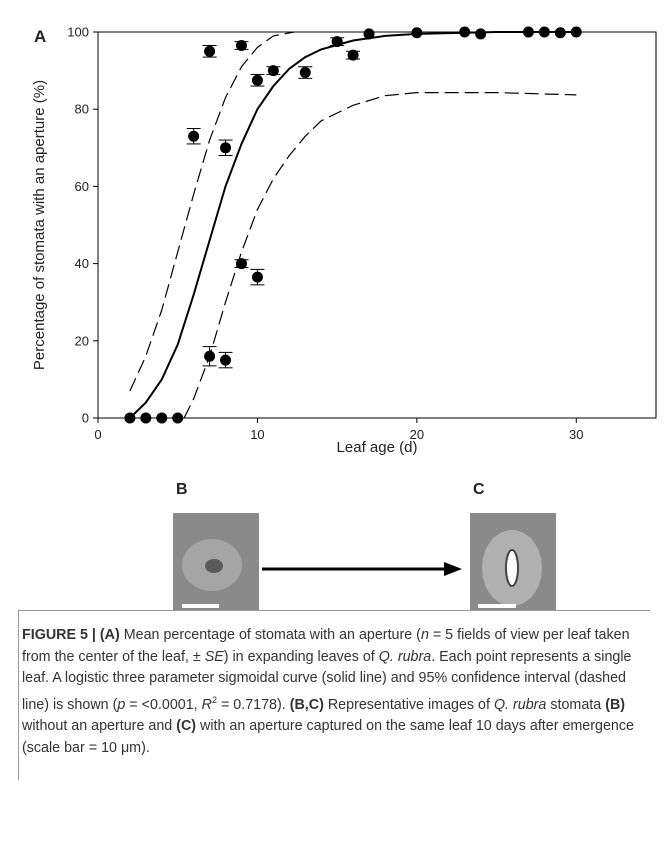 Image resolution: width=668 pixels, height=841 pixels. Describe the element at coordinates (214, 656) in the screenshot. I see `caption-text: SE` at that location.